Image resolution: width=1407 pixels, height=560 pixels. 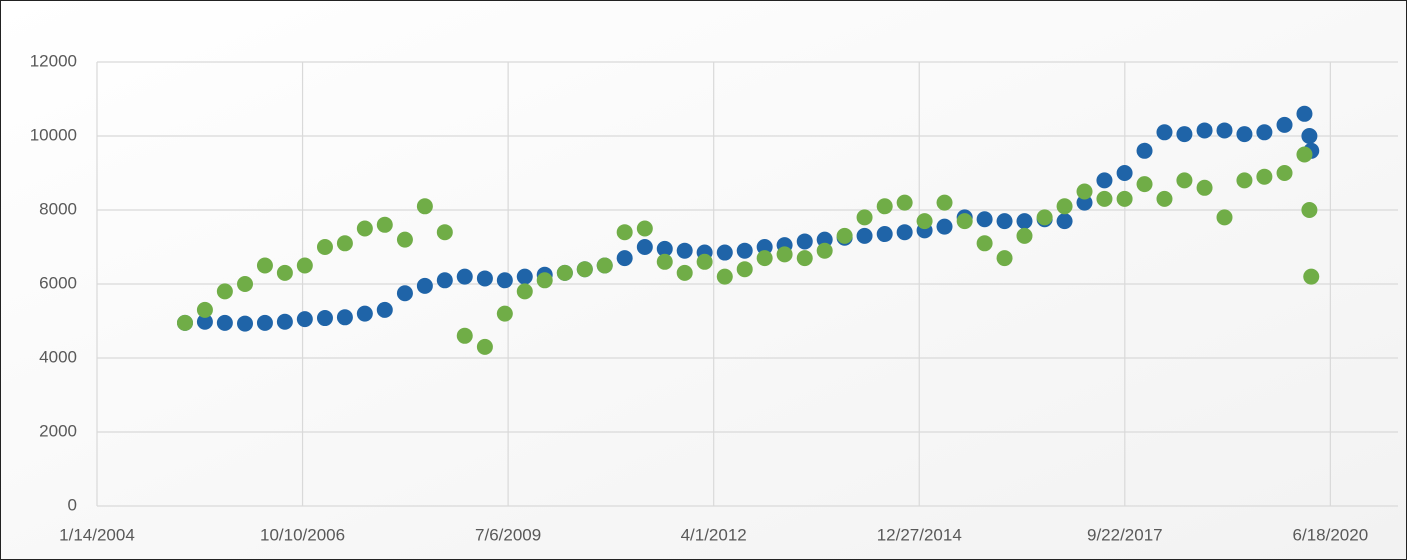 What do you see at coordinates (919, 534) in the screenshot?
I see `x-tick-label: 12/27/2014` at bounding box center [919, 534].